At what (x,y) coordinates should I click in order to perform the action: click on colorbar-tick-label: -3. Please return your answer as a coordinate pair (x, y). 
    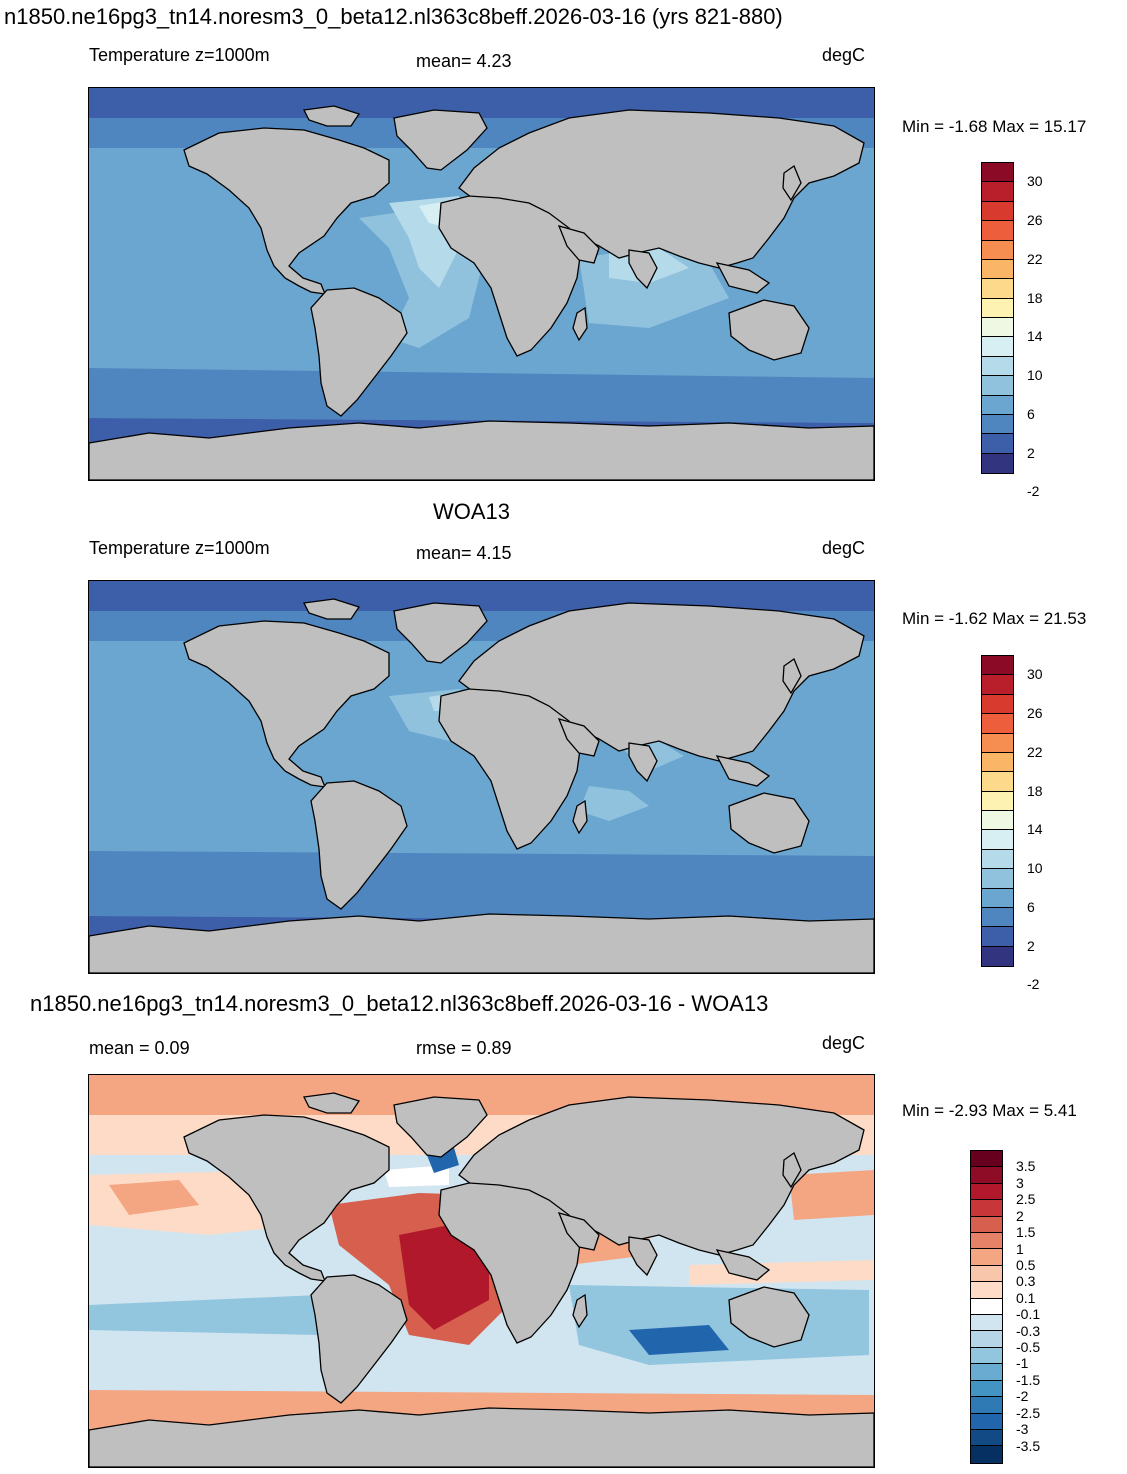
    Looking at the image, I should click on (1022, 1429).